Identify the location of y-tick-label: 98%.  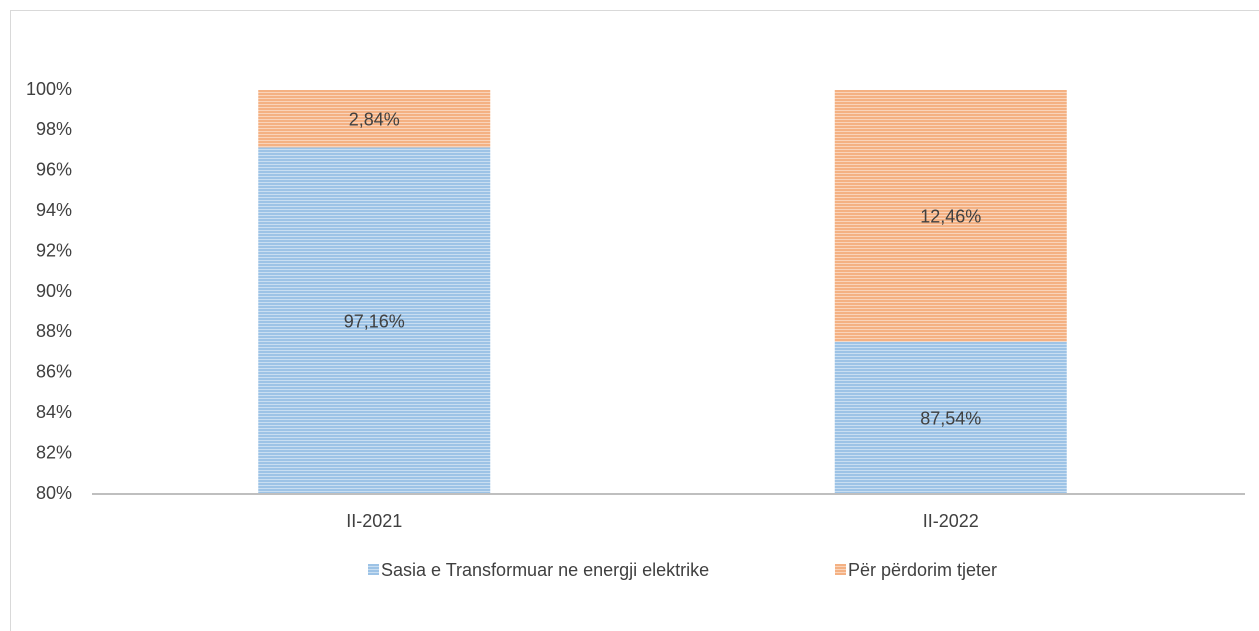
(54, 129).